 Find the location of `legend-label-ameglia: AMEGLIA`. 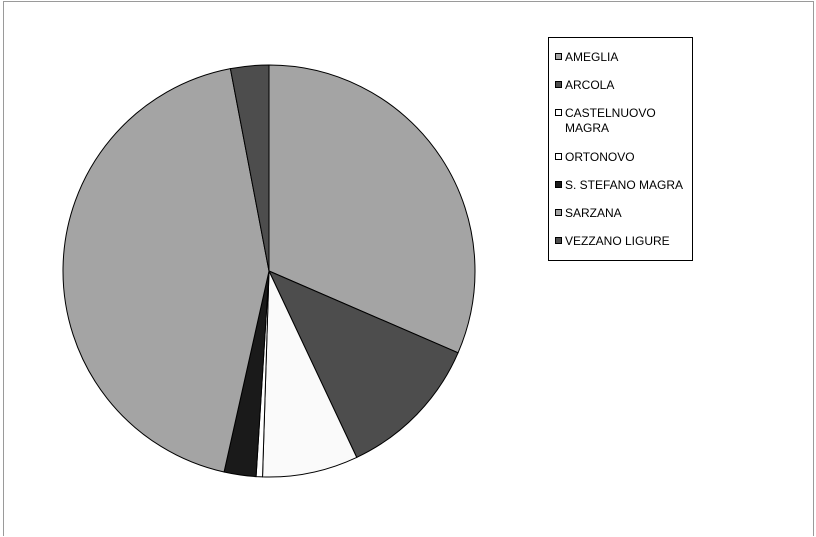

legend-label-ameglia: AMEGLIA is located at coordinates (591, 57).